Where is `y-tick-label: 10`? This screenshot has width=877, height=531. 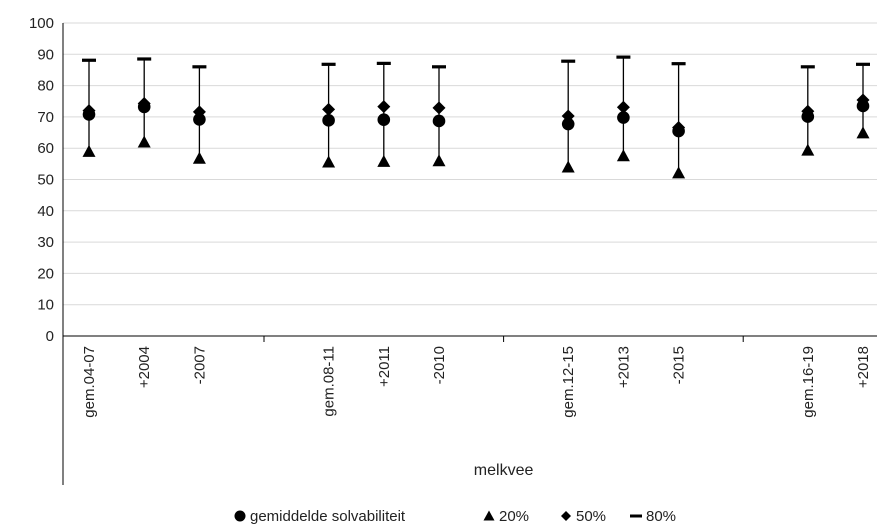 y-tick-label: 10 is located at coordinates (45, 305).